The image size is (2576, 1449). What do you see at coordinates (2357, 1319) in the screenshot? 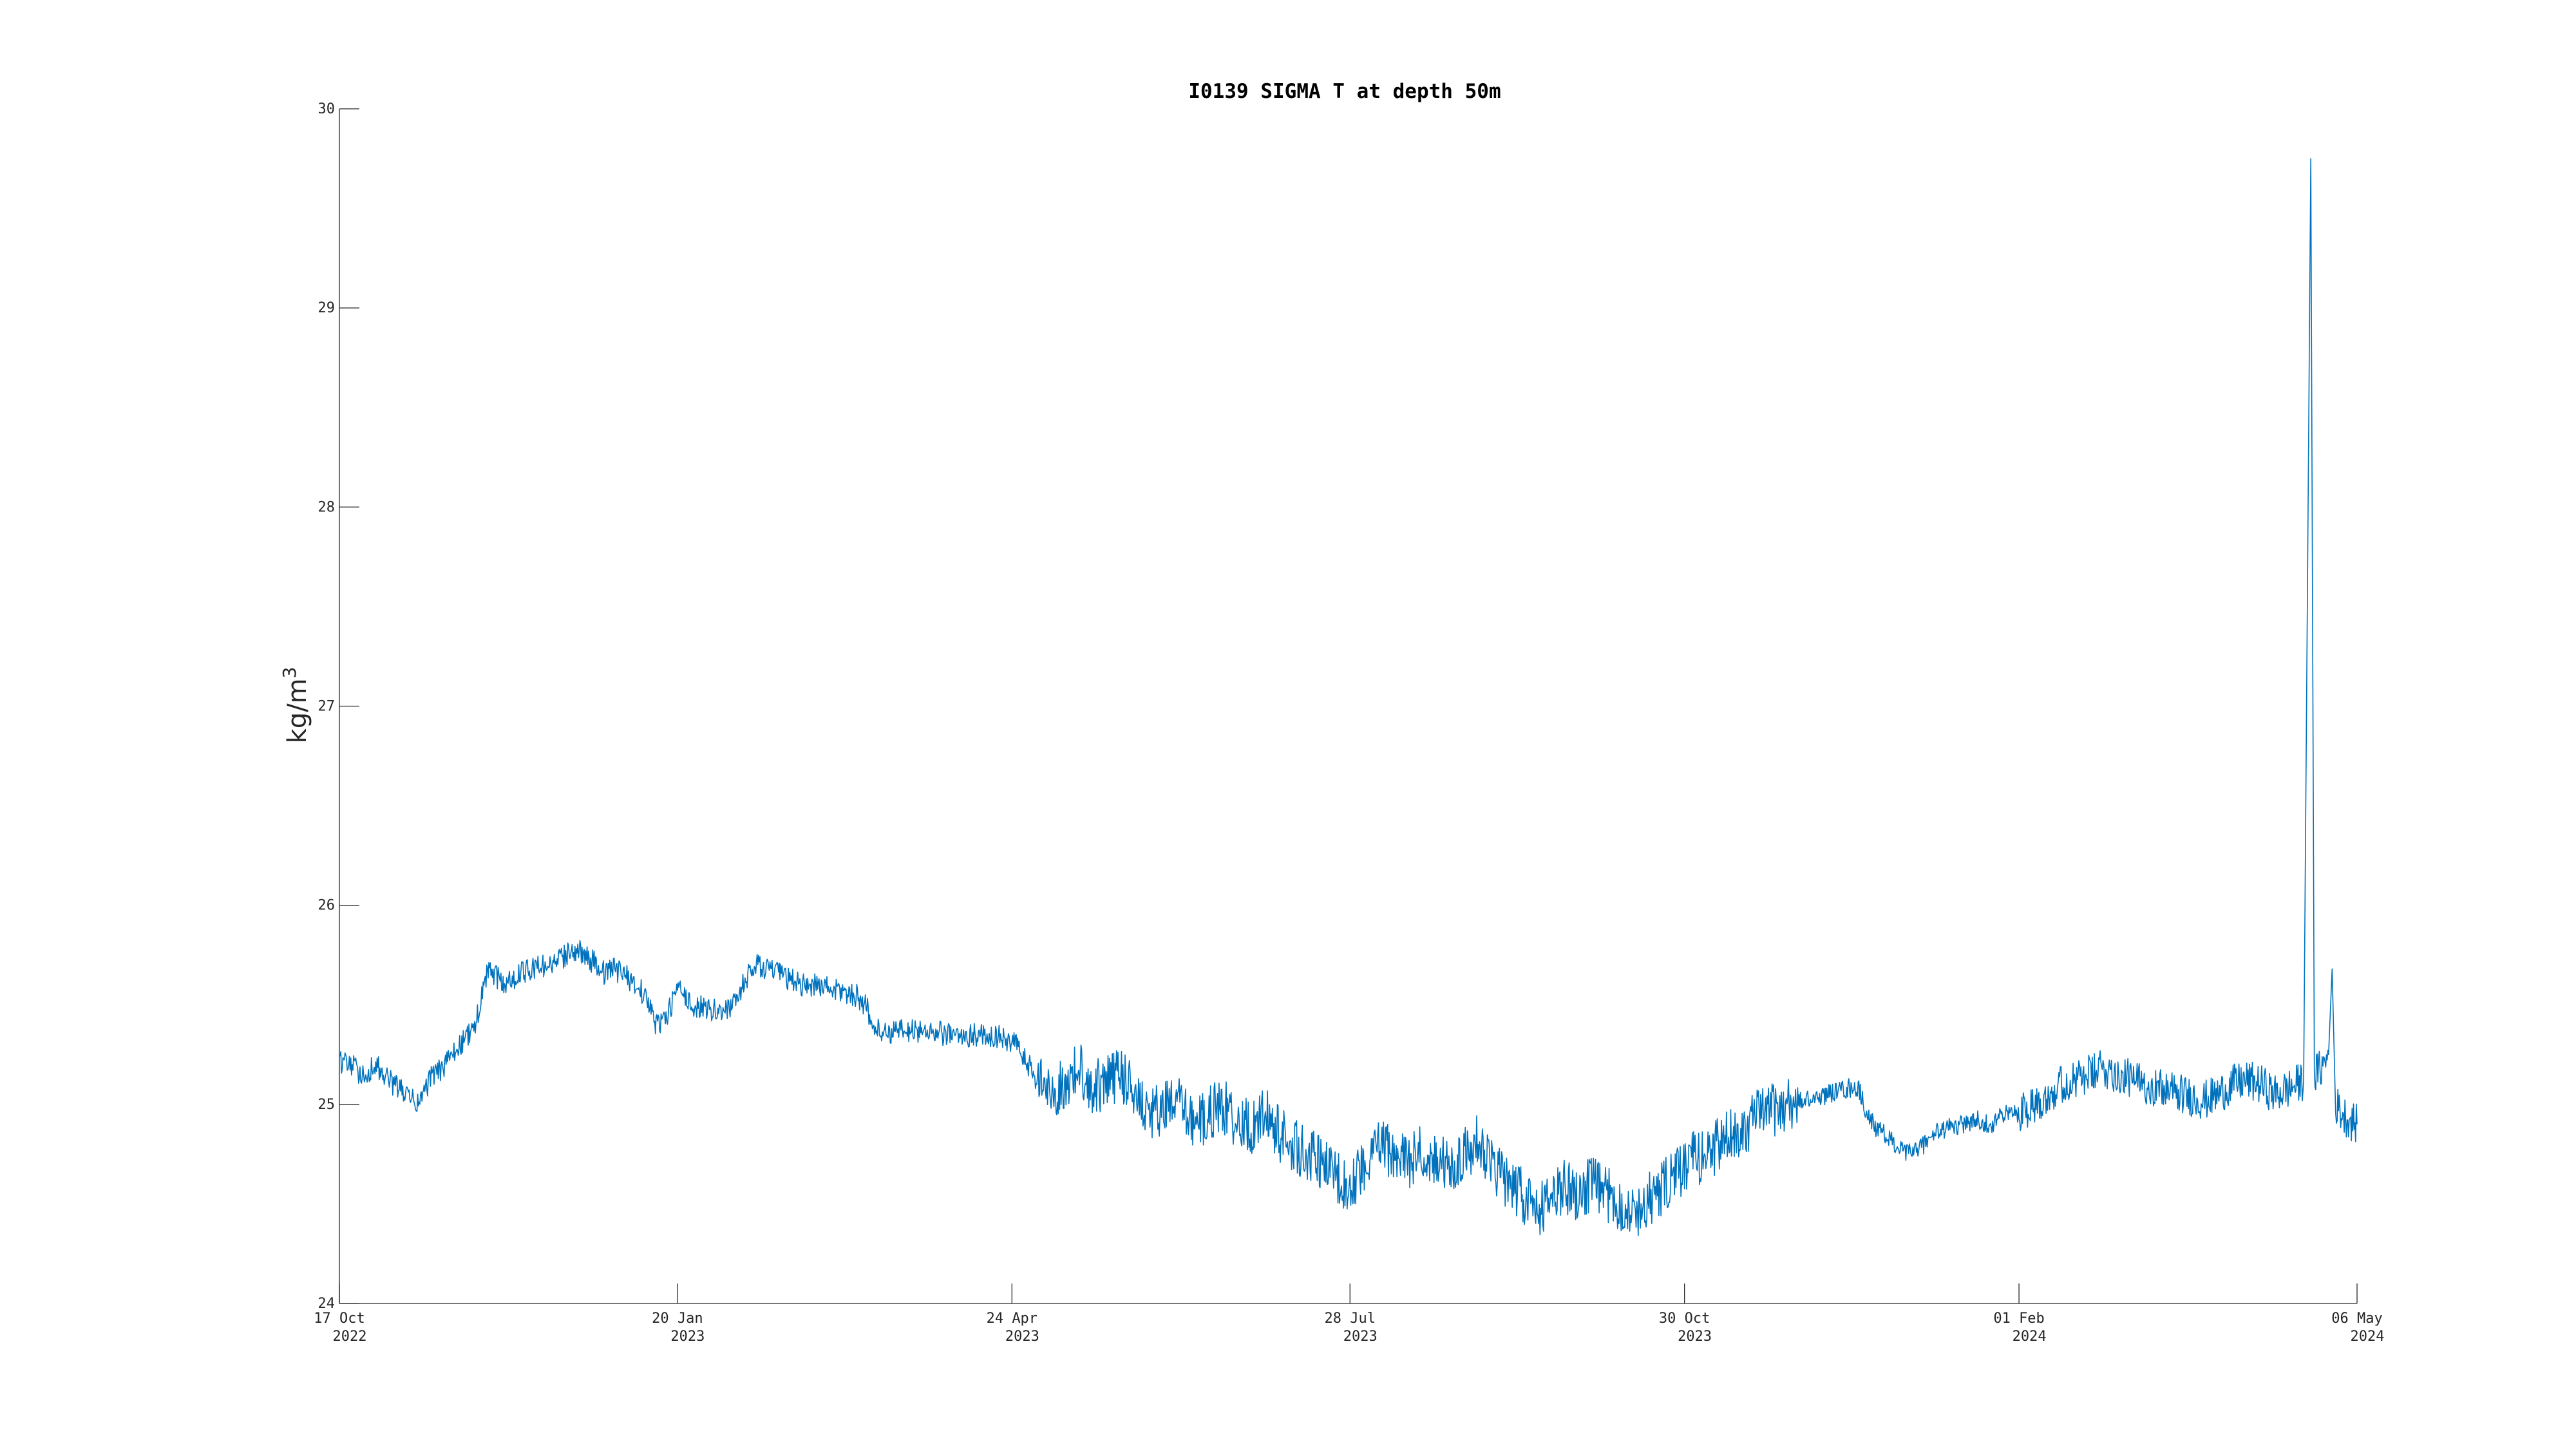
I see `x-tick-label: 06 May` at bounding box center [2357, 1319].